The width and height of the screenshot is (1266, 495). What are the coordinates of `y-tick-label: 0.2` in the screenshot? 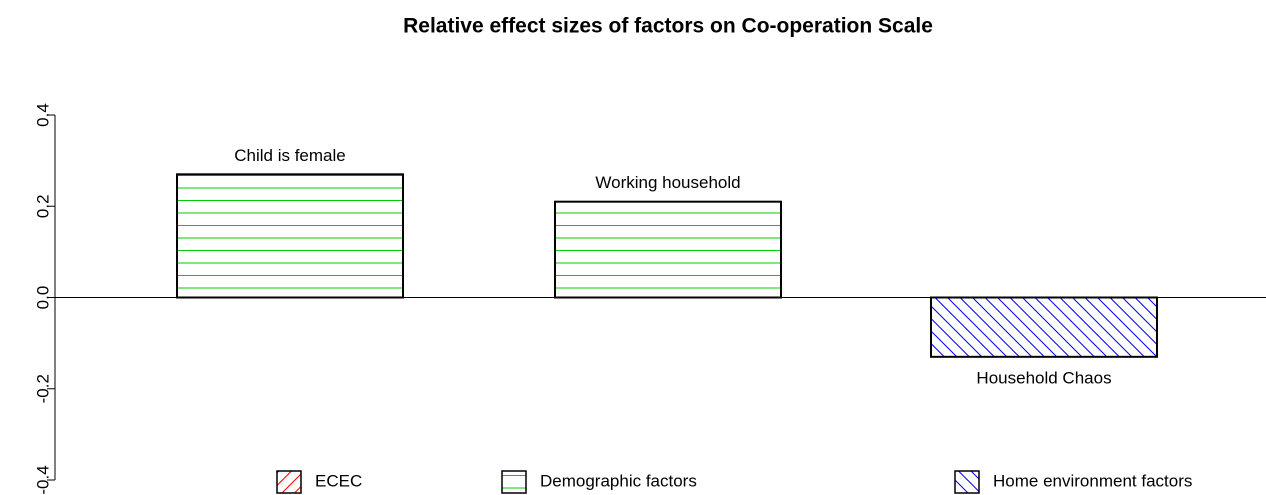 It's located at (42, 206).